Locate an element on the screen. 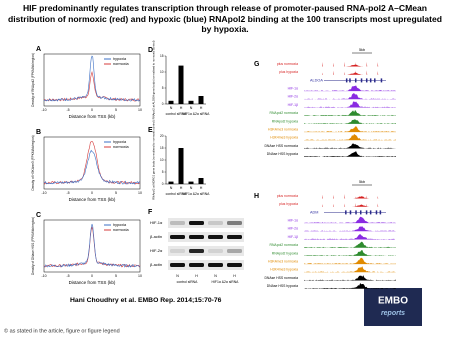  panel-letter: F is located at coordinates (150, 212).